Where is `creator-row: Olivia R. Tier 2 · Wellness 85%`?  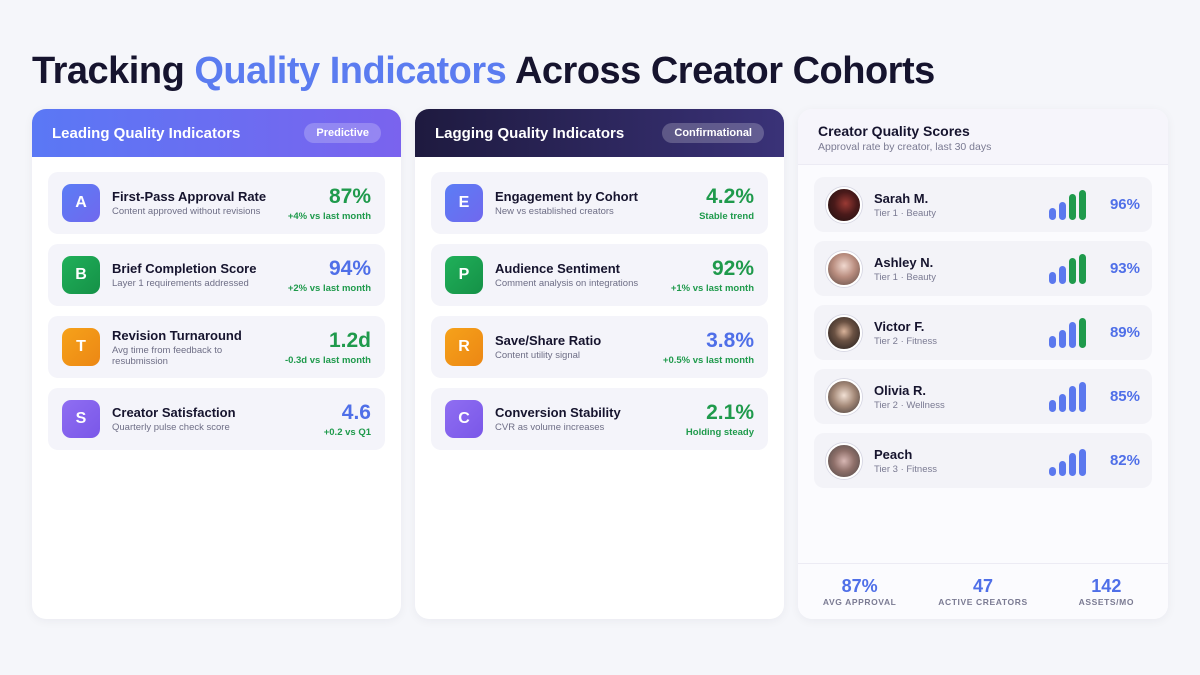 creator-row: Olivia R. Tier 2 · Wellness 85% is located at coordinates (983, 396).